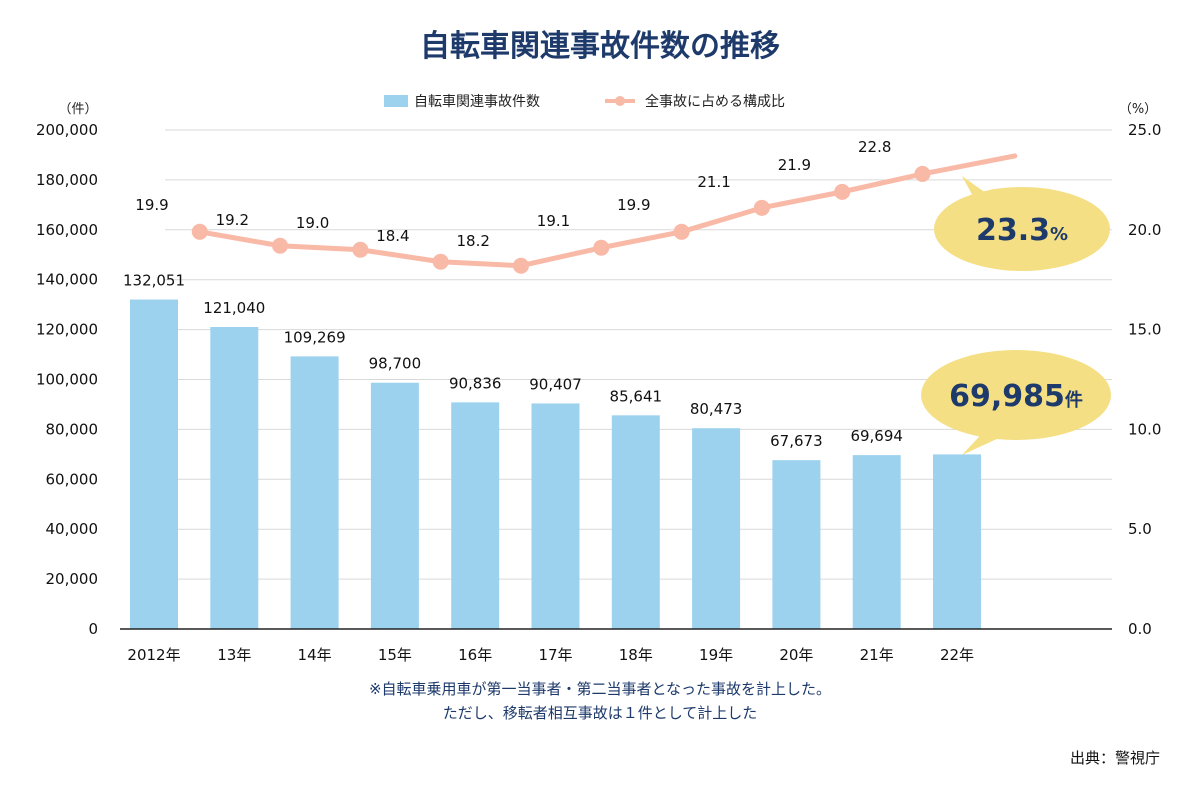 This screenshot has height=790, width=1200. Describe the element at coordinates (72, 429) in the screenshot. I see `left-tick-label: 80,000` at that location.